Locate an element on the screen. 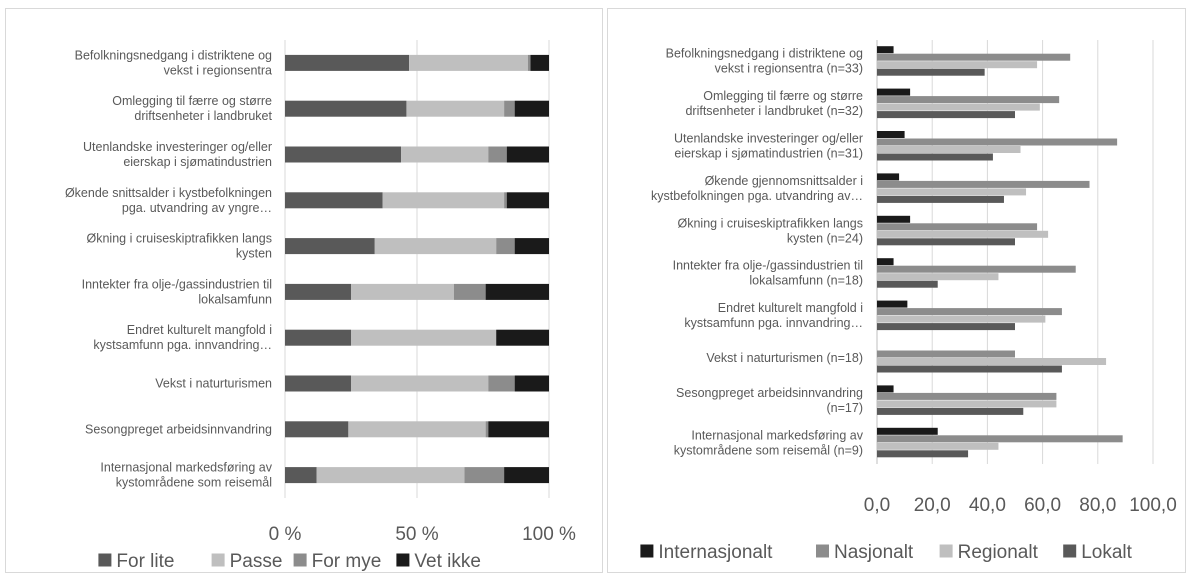 This screenshot has height=579, width=1191. right-category-label: Vekst i naturturismen (n=18) is located at coordinates (784, 358).